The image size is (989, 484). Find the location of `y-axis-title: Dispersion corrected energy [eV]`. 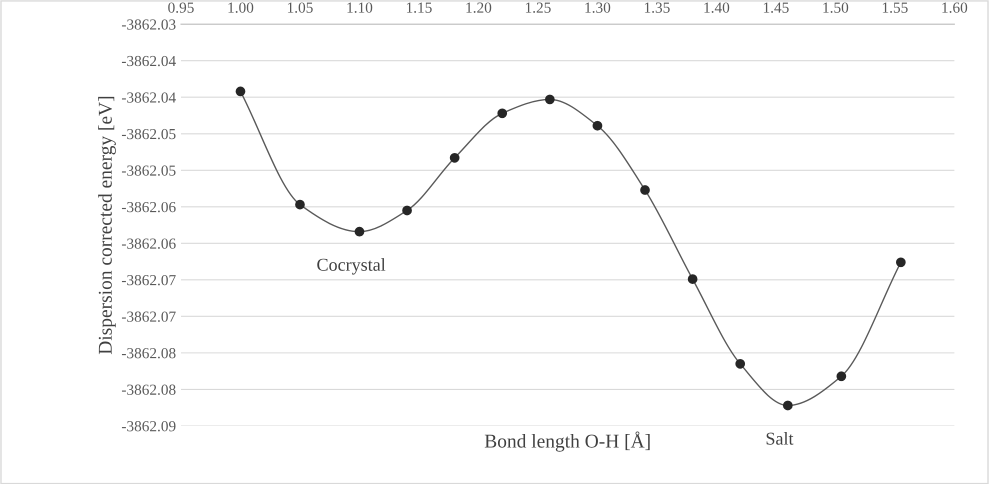

y-axis-title: Dispersion corrected energy [eV] is located at coordinates (107, 225).